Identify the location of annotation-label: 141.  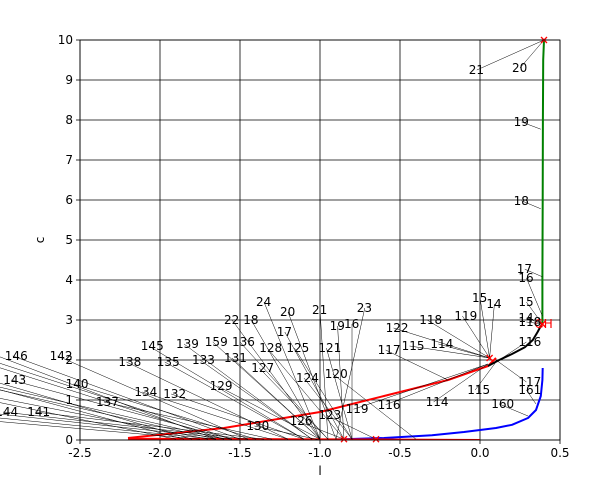
(38, 412).